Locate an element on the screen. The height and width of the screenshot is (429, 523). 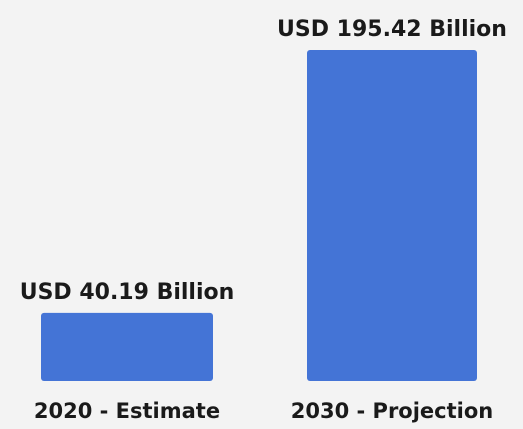
category-label-2: 2030 - Projection is located at coordinates (392, 411).